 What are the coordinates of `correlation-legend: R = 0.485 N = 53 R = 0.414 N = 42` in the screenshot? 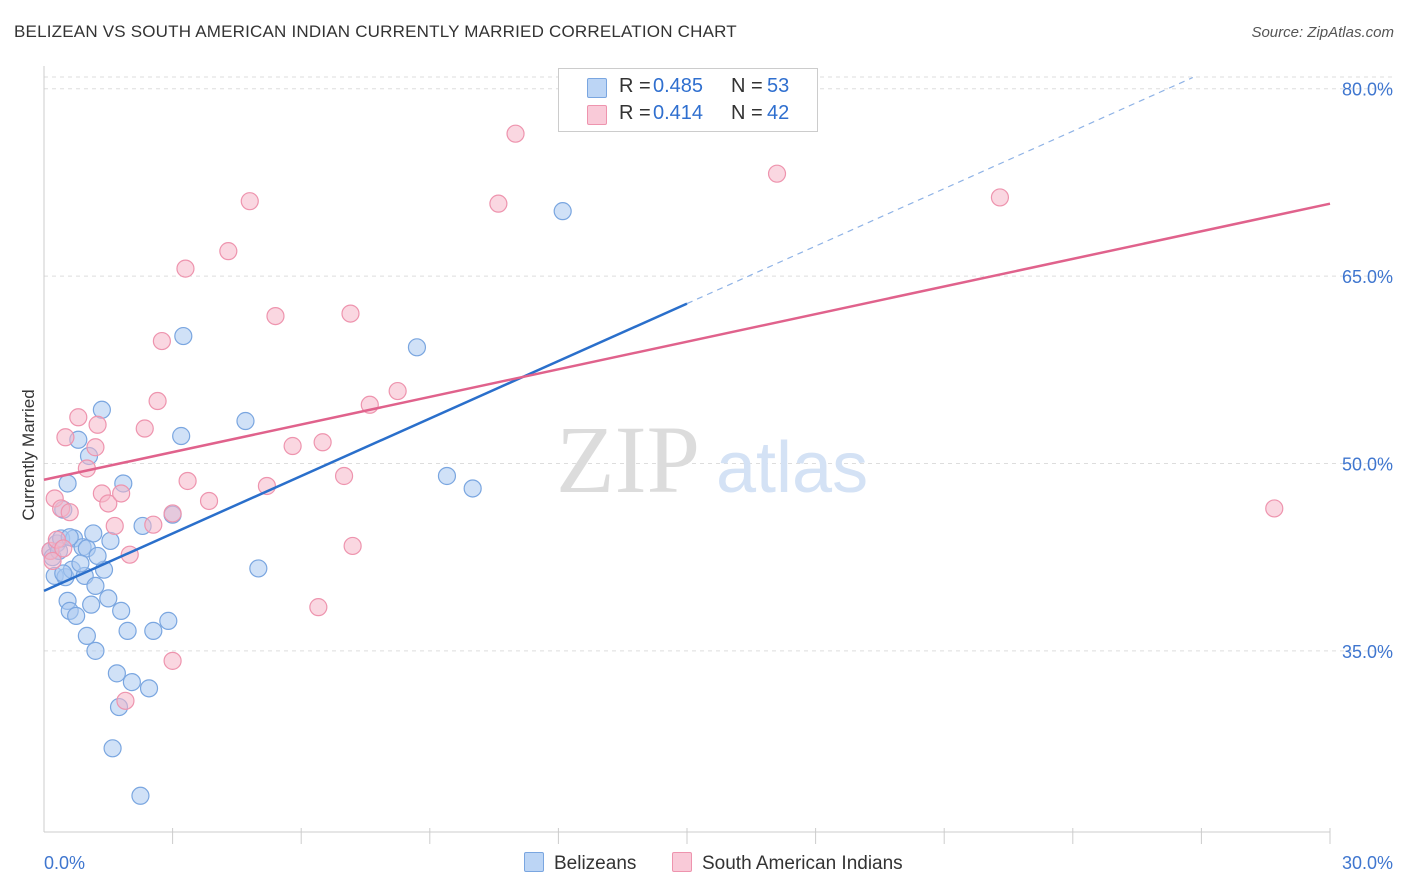 It's located at (688, 100).